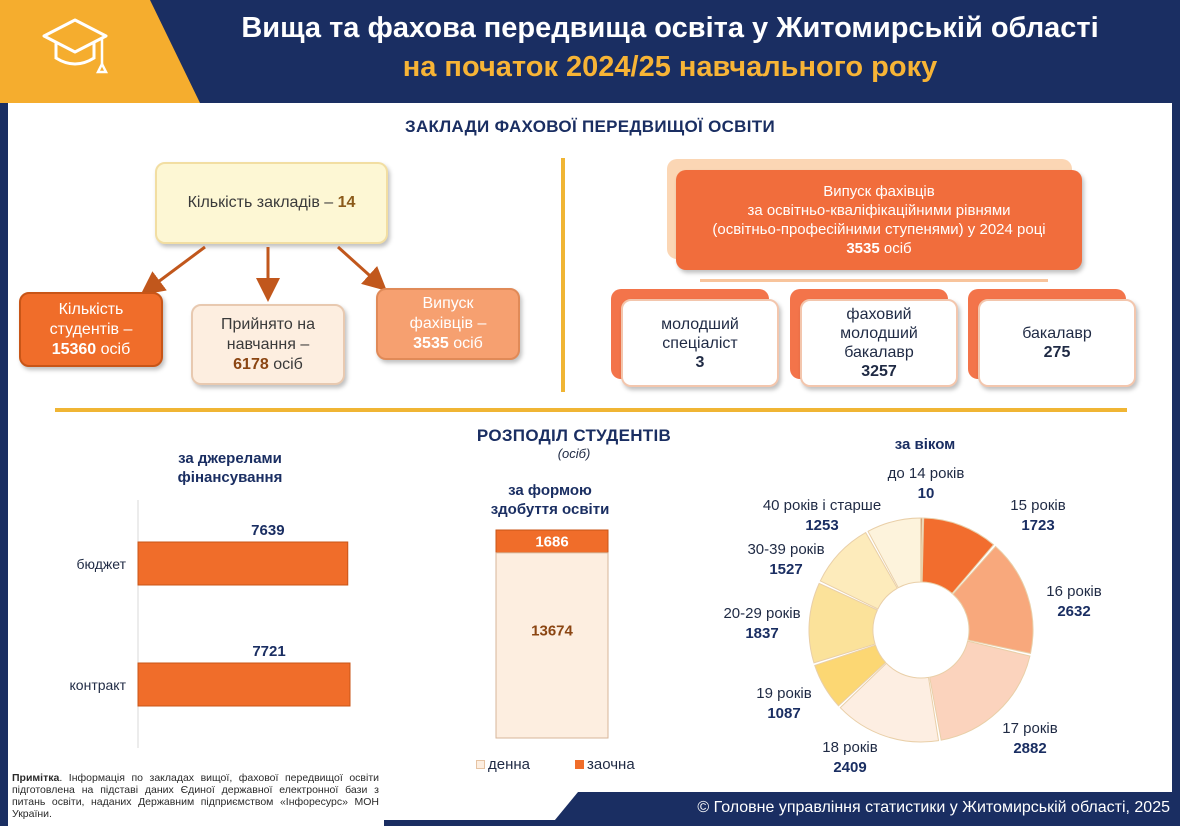 The height and width of the screenshot is (826, 1180). What do you see at coordinates (563, 275) in the screenshot?
I see `section-divider-vertical` at bounding box center [563, 275].